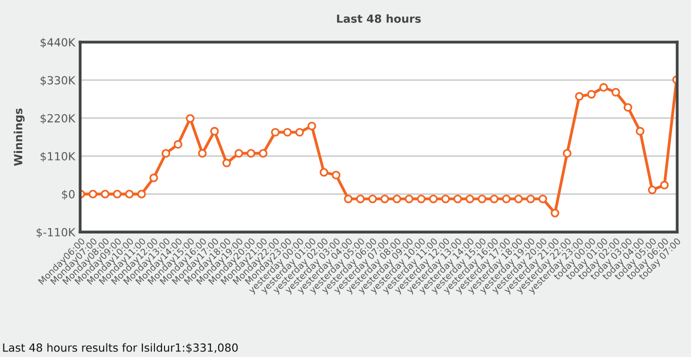 The height and width of the screenshot is (357, 691). I want to click on y-tick-label: $220K, so click(58, 119).